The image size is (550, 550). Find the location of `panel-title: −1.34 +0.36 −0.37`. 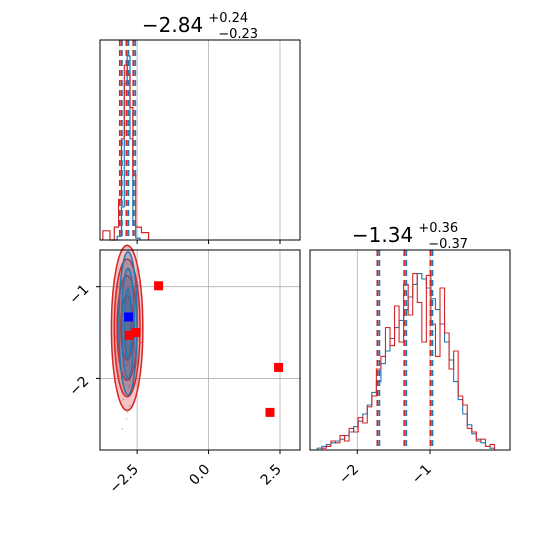

panel-title: −1.34 +0.36 −0.37 is located at coordinates (410, 234).